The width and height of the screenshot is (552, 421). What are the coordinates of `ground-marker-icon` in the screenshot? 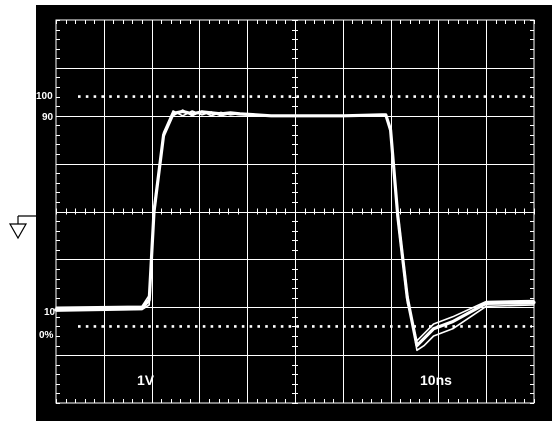 It's located at (22, 227).